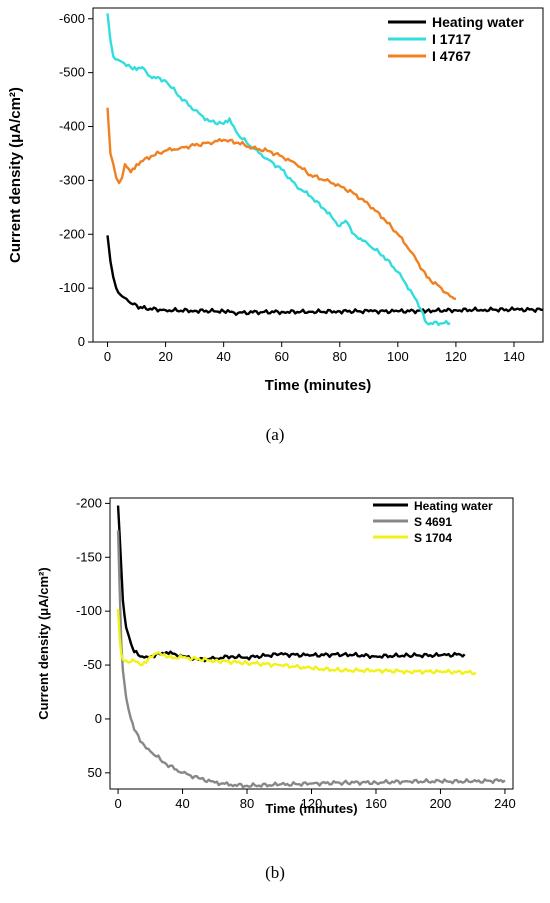 The image size is (550, 903). What do you see at coordinates (72, 126) in the screenshot?
I see `y-tick-label: -400` at bounding box center [72, 126].